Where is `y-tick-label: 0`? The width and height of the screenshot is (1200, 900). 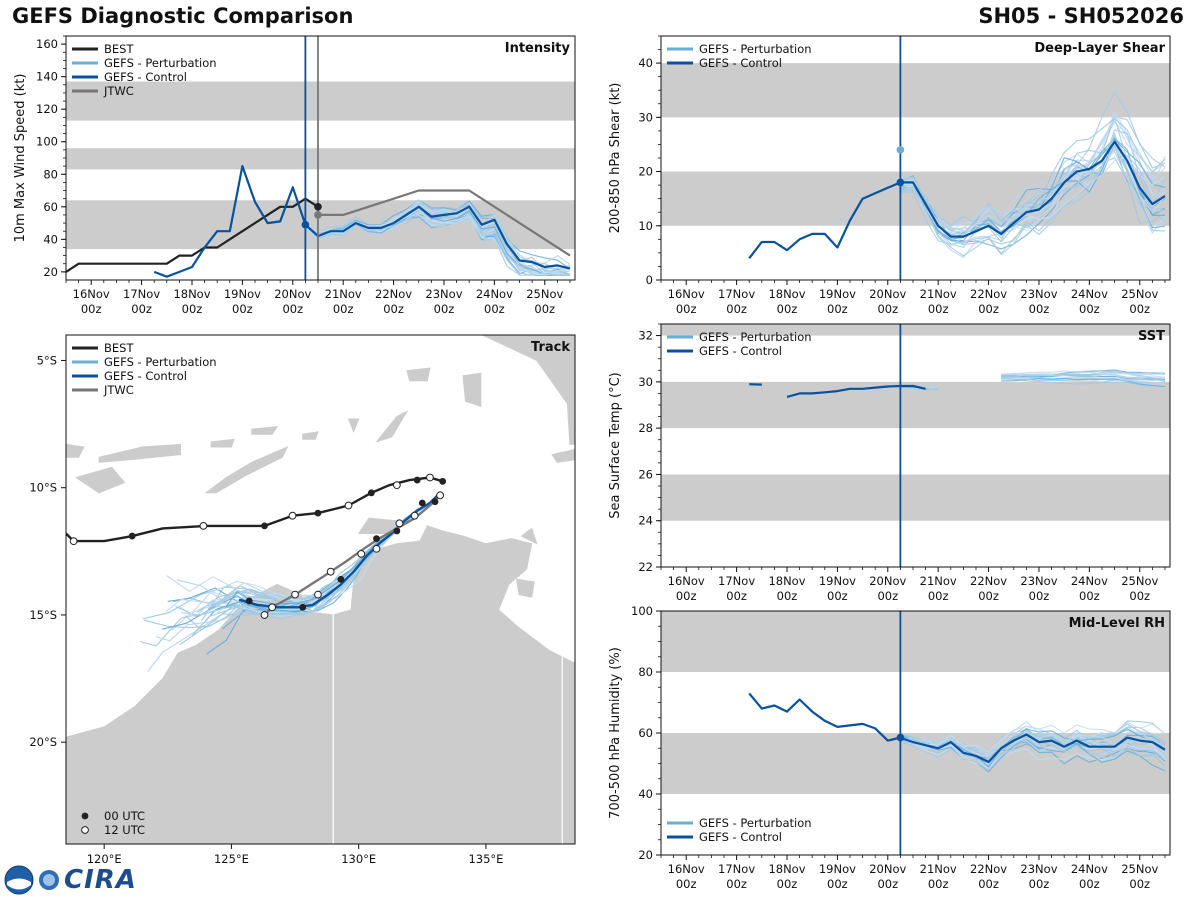 y-tick-label: 0 is located at coordinates (649, 280).